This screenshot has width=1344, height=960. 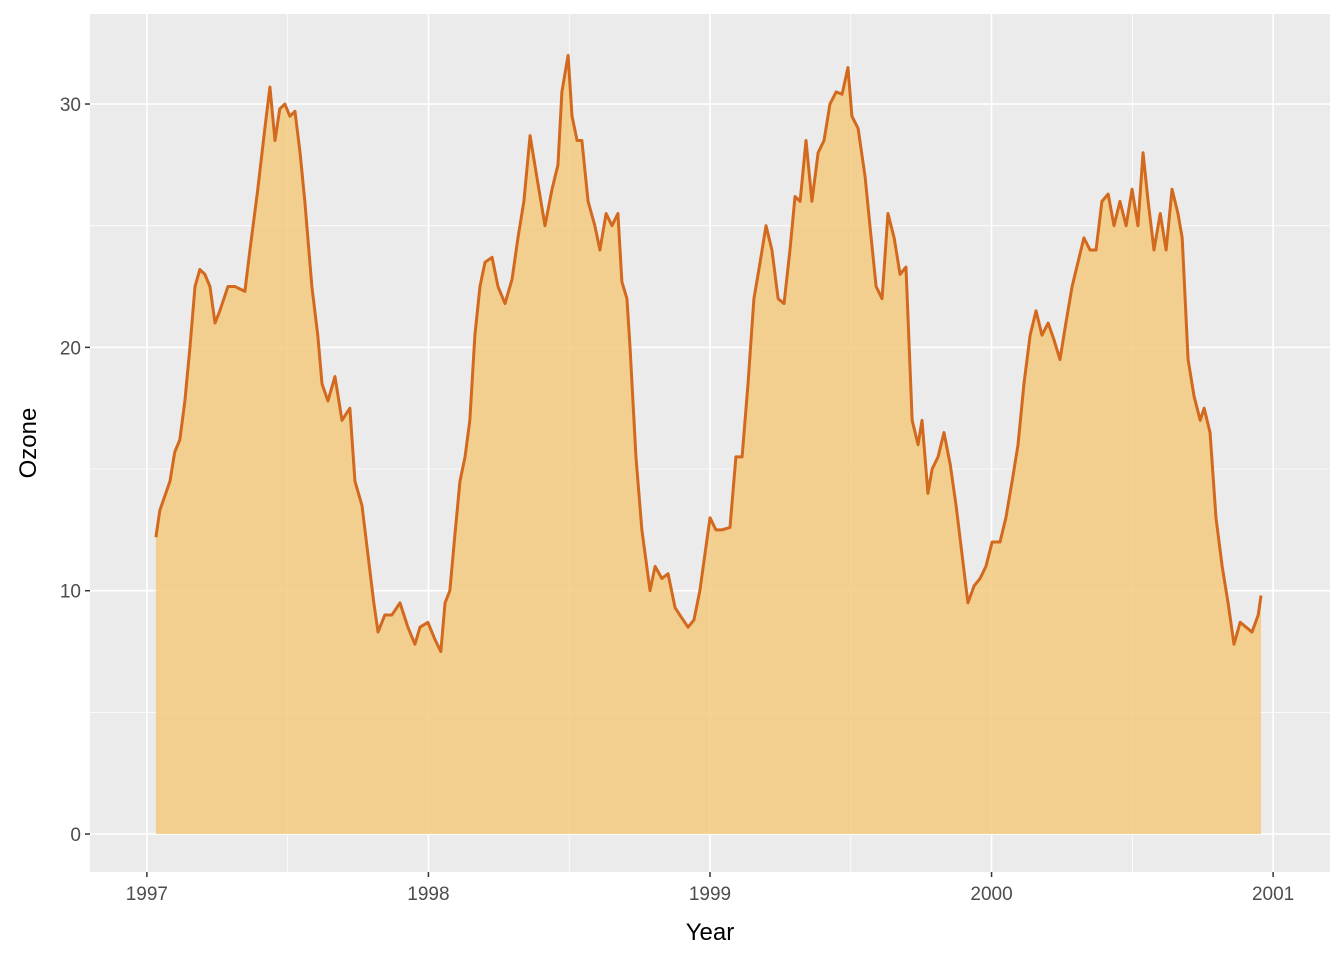 What do you see at coordinates (75, 835) in the screenshot?
I see `y-tick-label: 0` at bounding box center [75, 835].